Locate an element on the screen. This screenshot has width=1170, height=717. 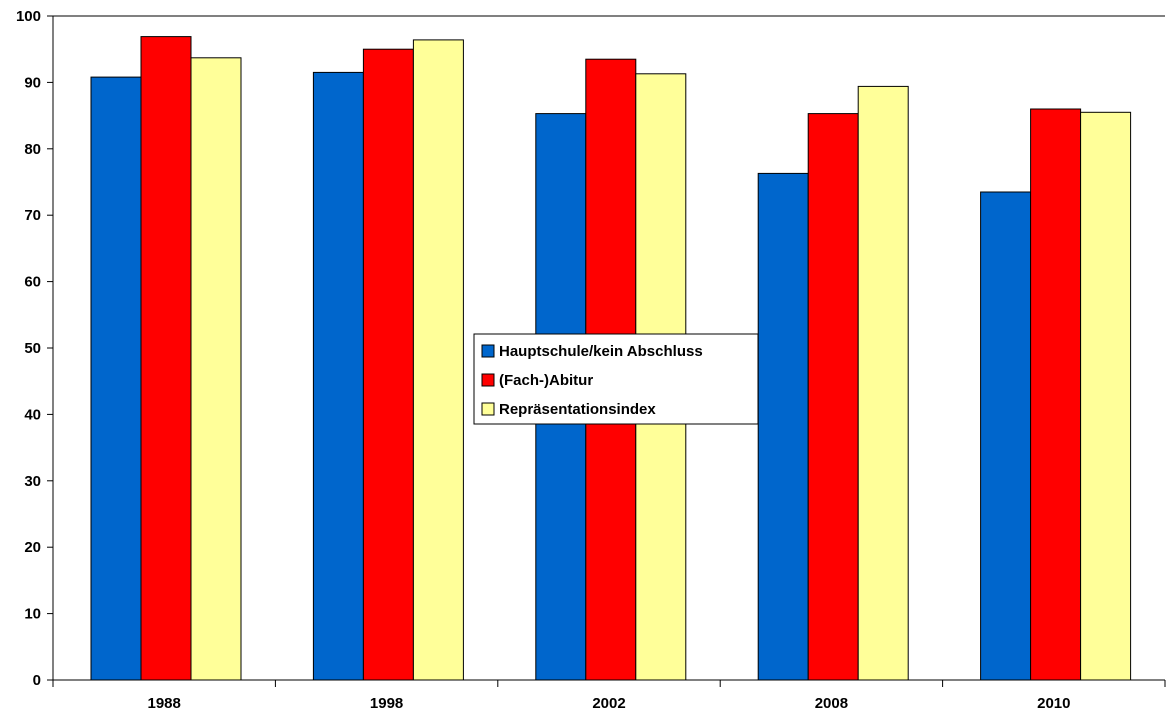
x-tick-label-2010: 2010 is located at coordinates (1053, 703).